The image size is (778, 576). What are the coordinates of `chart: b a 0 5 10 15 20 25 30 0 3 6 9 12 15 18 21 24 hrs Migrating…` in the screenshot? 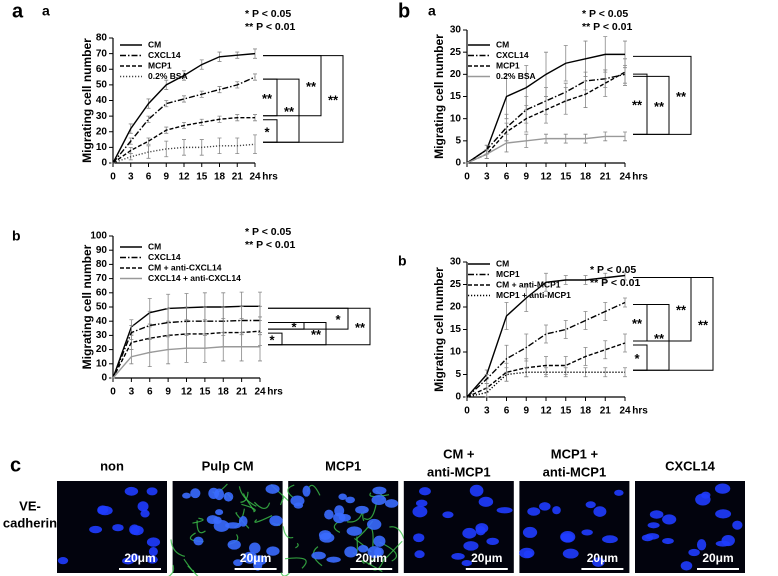 It's located at (545, 91).